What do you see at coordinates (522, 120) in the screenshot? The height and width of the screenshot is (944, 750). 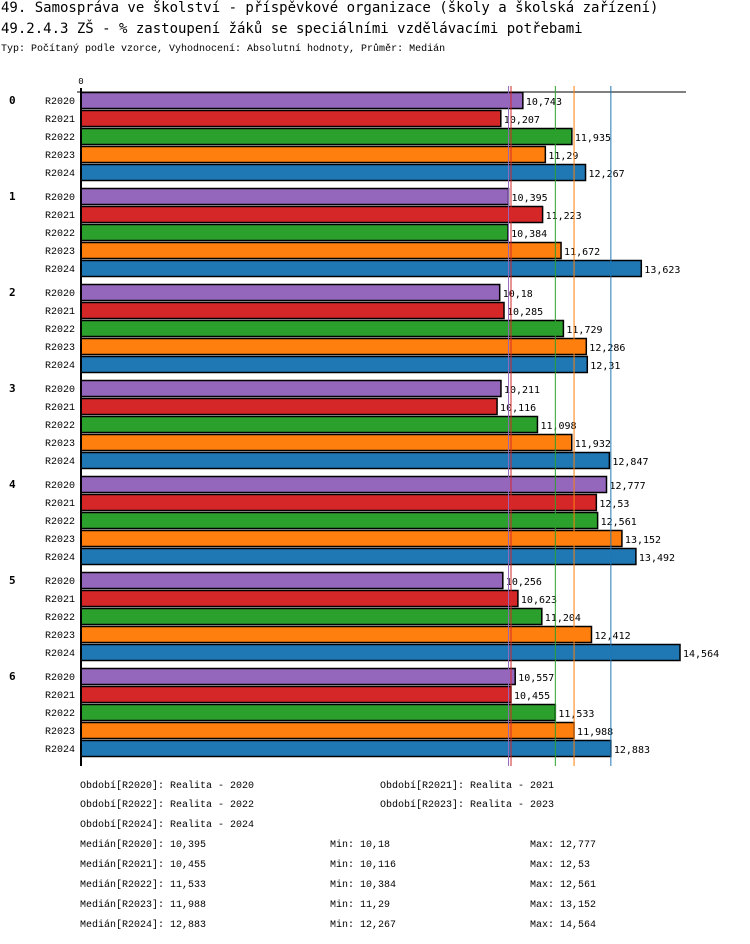 I see `bar-value-label: 10,207` at bounding box center [522, 120].